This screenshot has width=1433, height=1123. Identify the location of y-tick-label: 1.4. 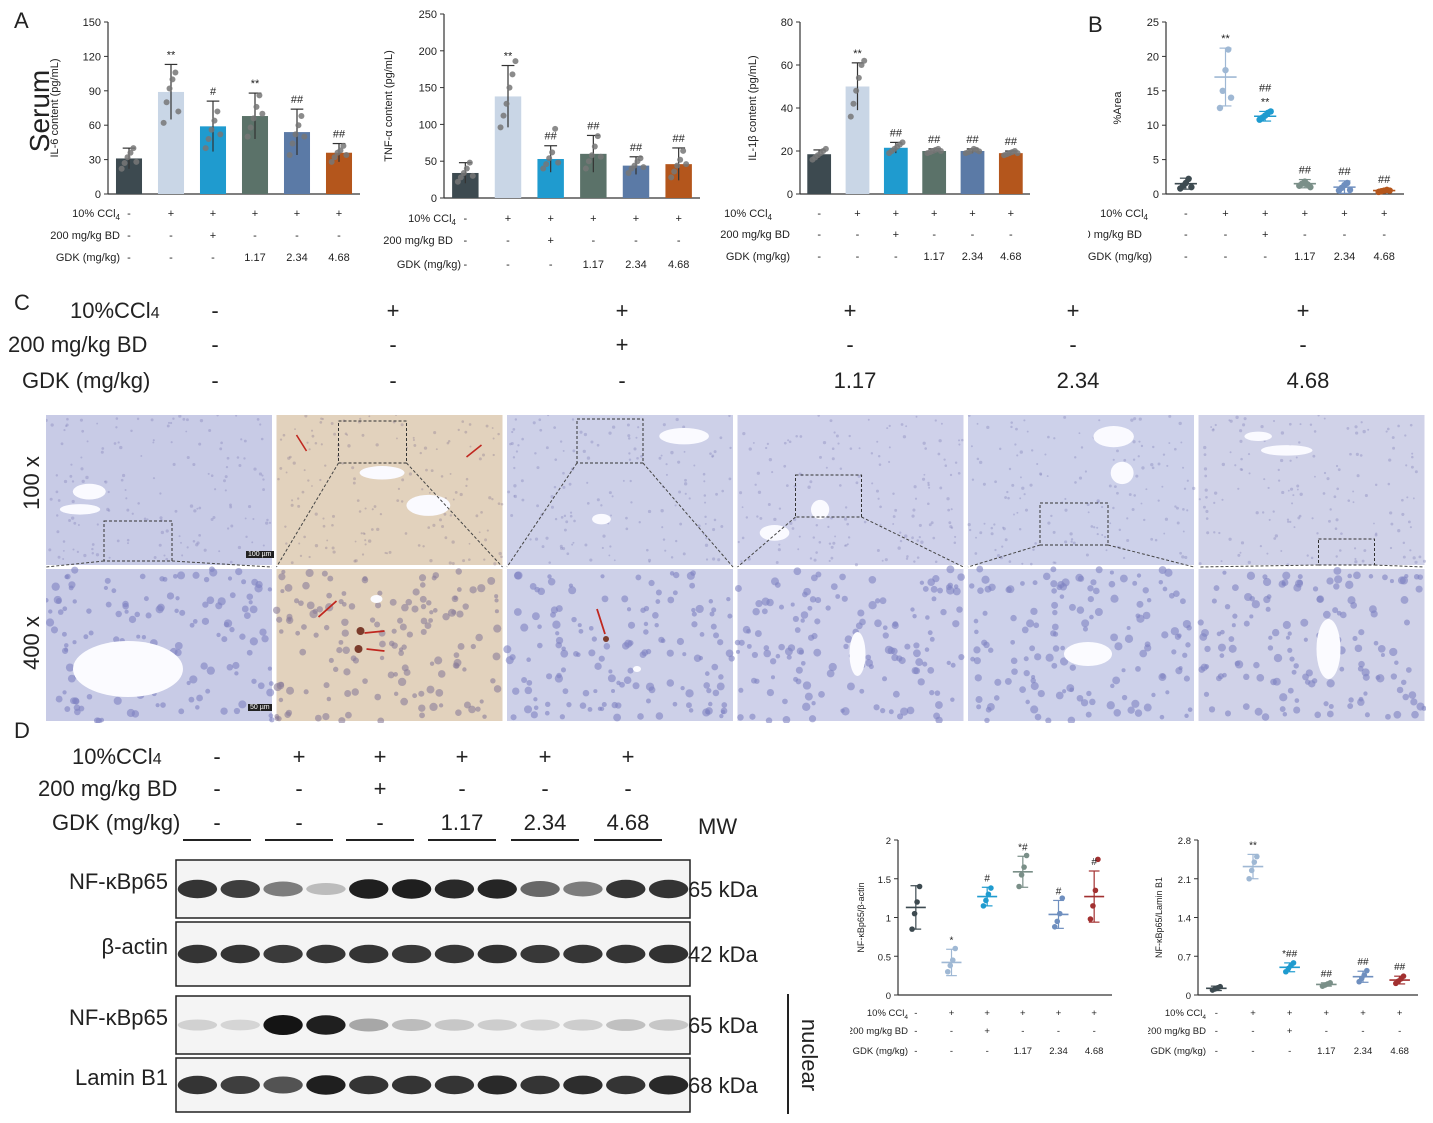
(1184, 919).